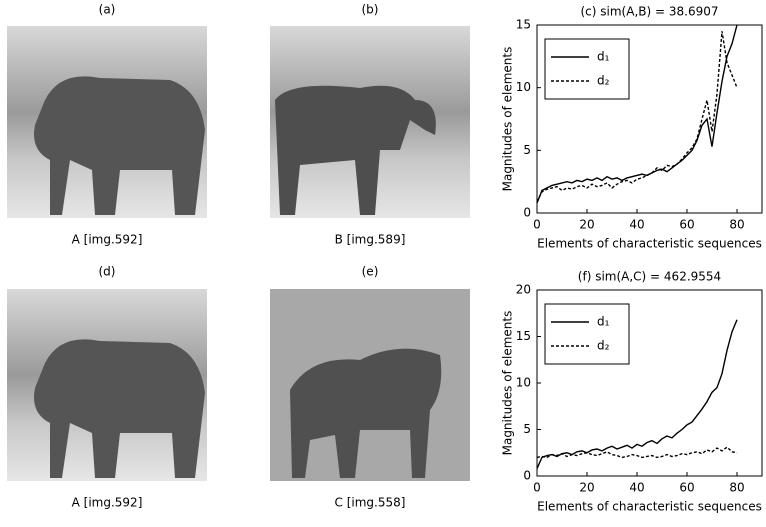 The width and height of the screenshot is (766, 527). I want to click on panel-label: (b), so click(370, 10).